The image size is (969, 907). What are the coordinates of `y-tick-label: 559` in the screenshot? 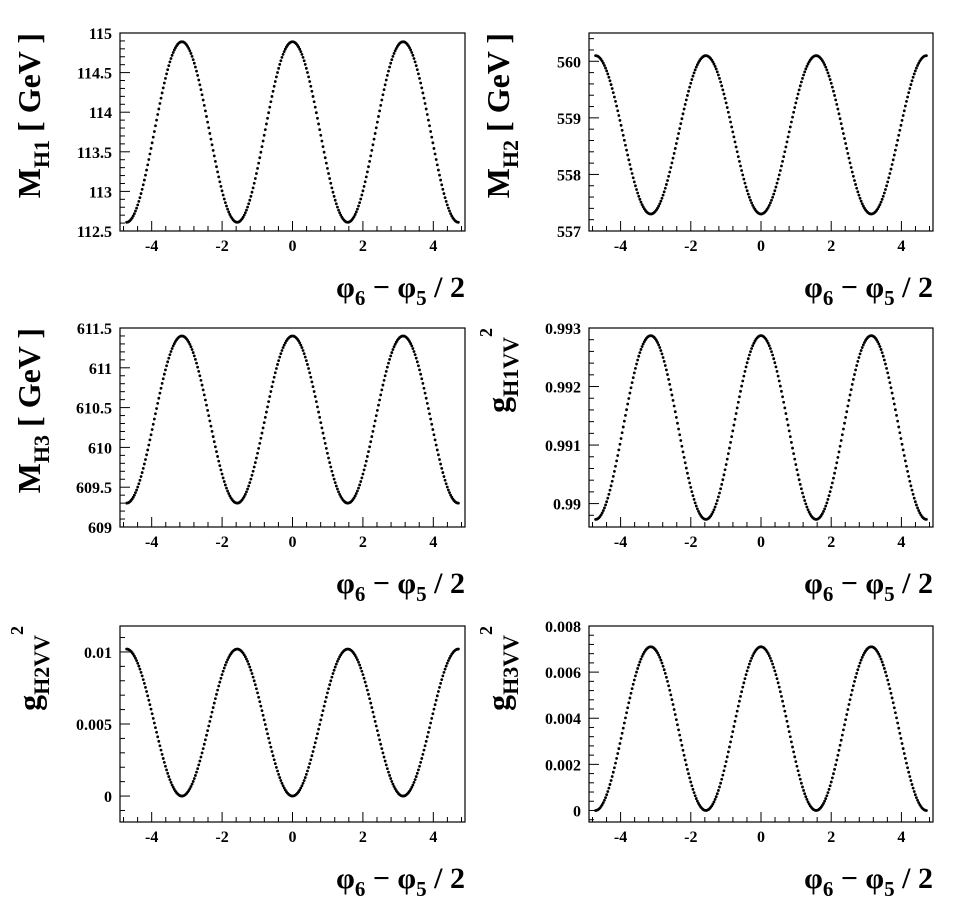 It's located at (569, 119).